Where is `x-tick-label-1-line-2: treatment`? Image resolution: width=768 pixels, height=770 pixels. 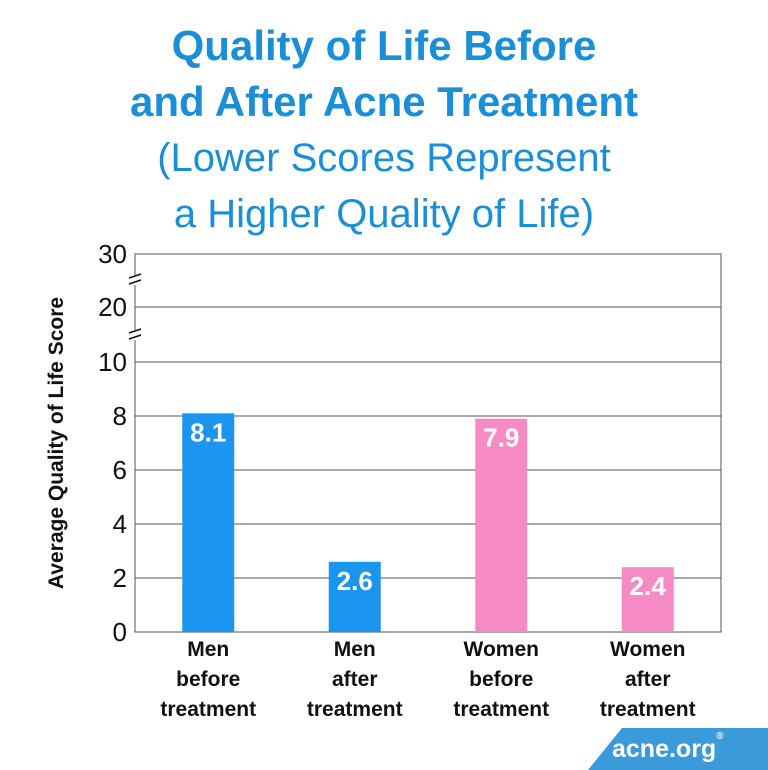
x-tick-label-1-line-2: treatment is located at coordinates (355, 709).